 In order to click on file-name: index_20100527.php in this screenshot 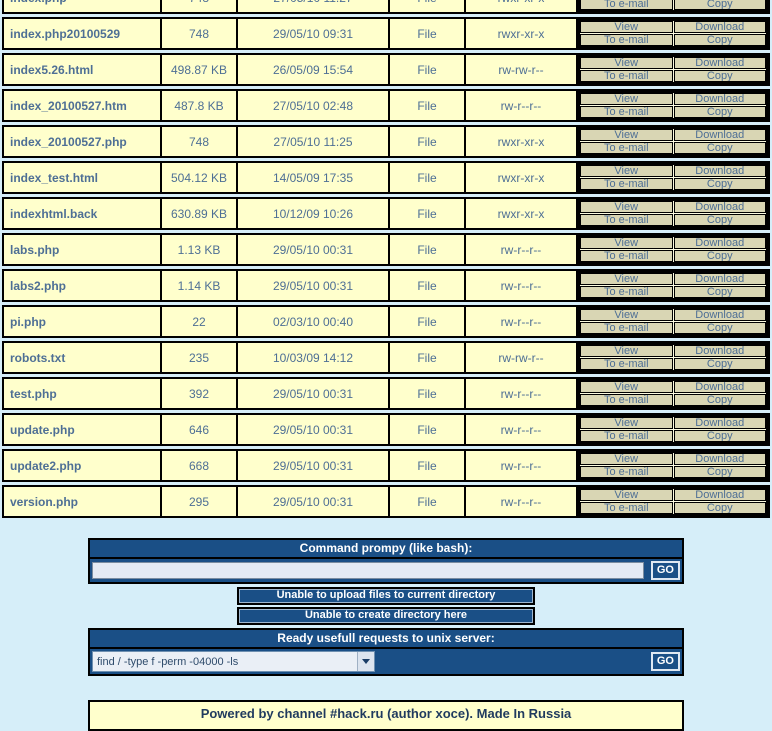, I will do `click(83, 141)`.